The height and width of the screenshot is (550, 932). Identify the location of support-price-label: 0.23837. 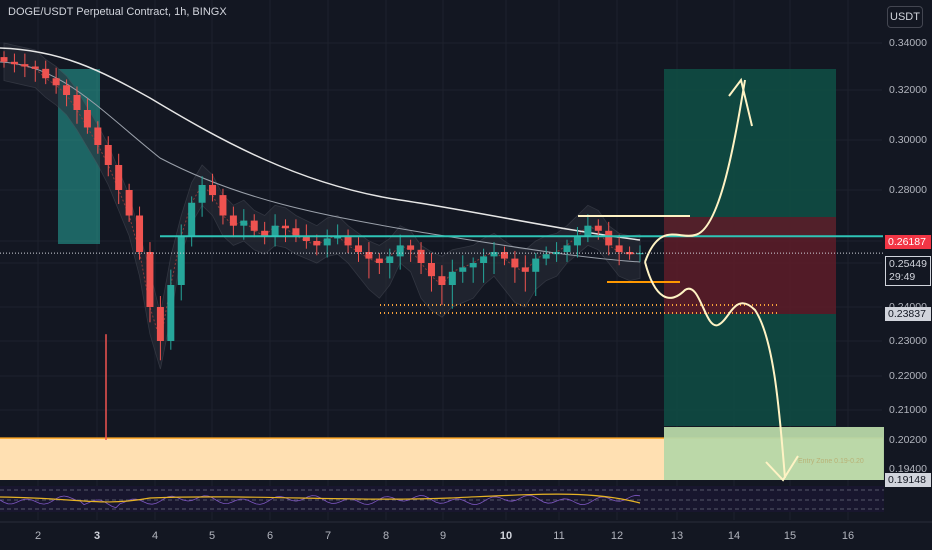
(908, 314).